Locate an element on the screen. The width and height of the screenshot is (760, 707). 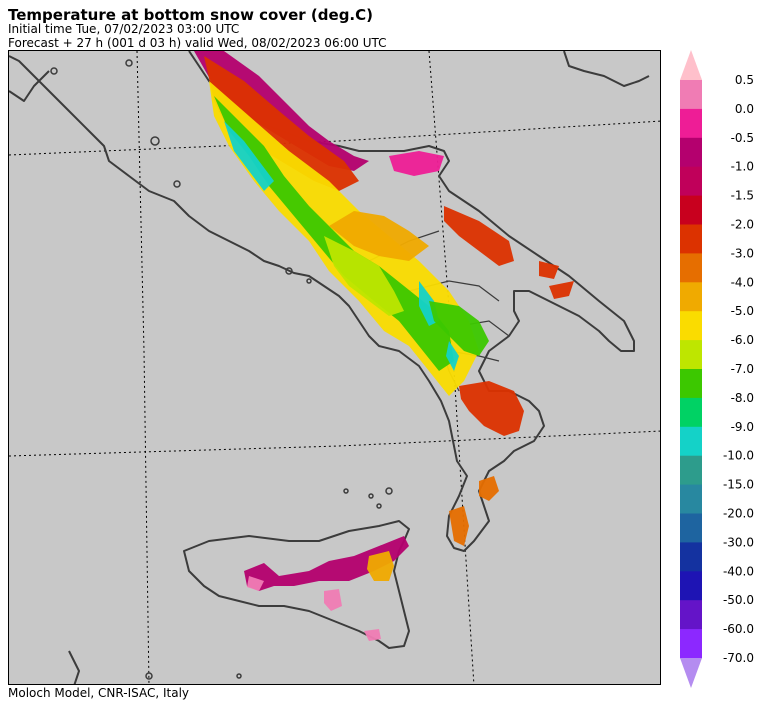
legend-top-arrow is located at coordinates (691, 65).